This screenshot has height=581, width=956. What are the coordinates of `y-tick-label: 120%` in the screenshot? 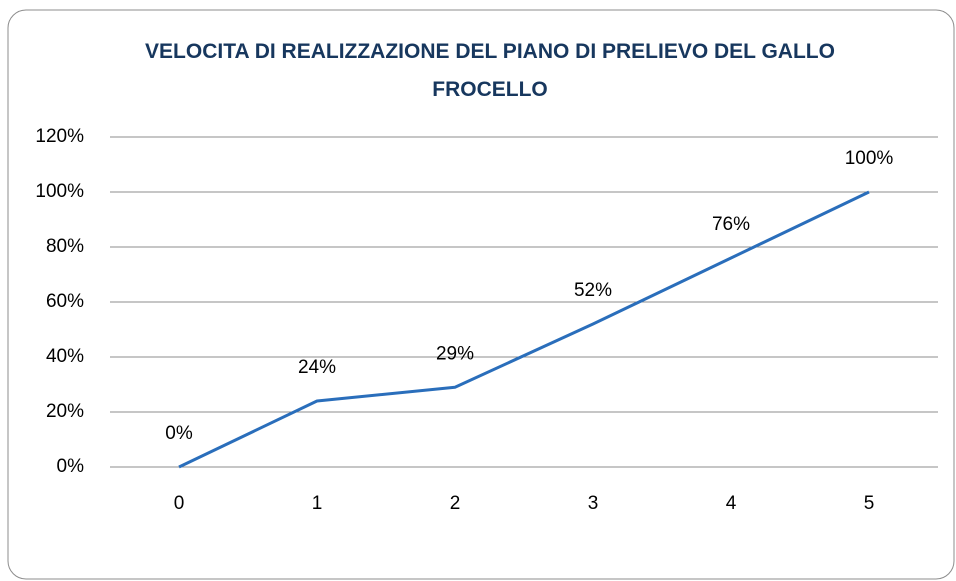 It's located at (59, 136).